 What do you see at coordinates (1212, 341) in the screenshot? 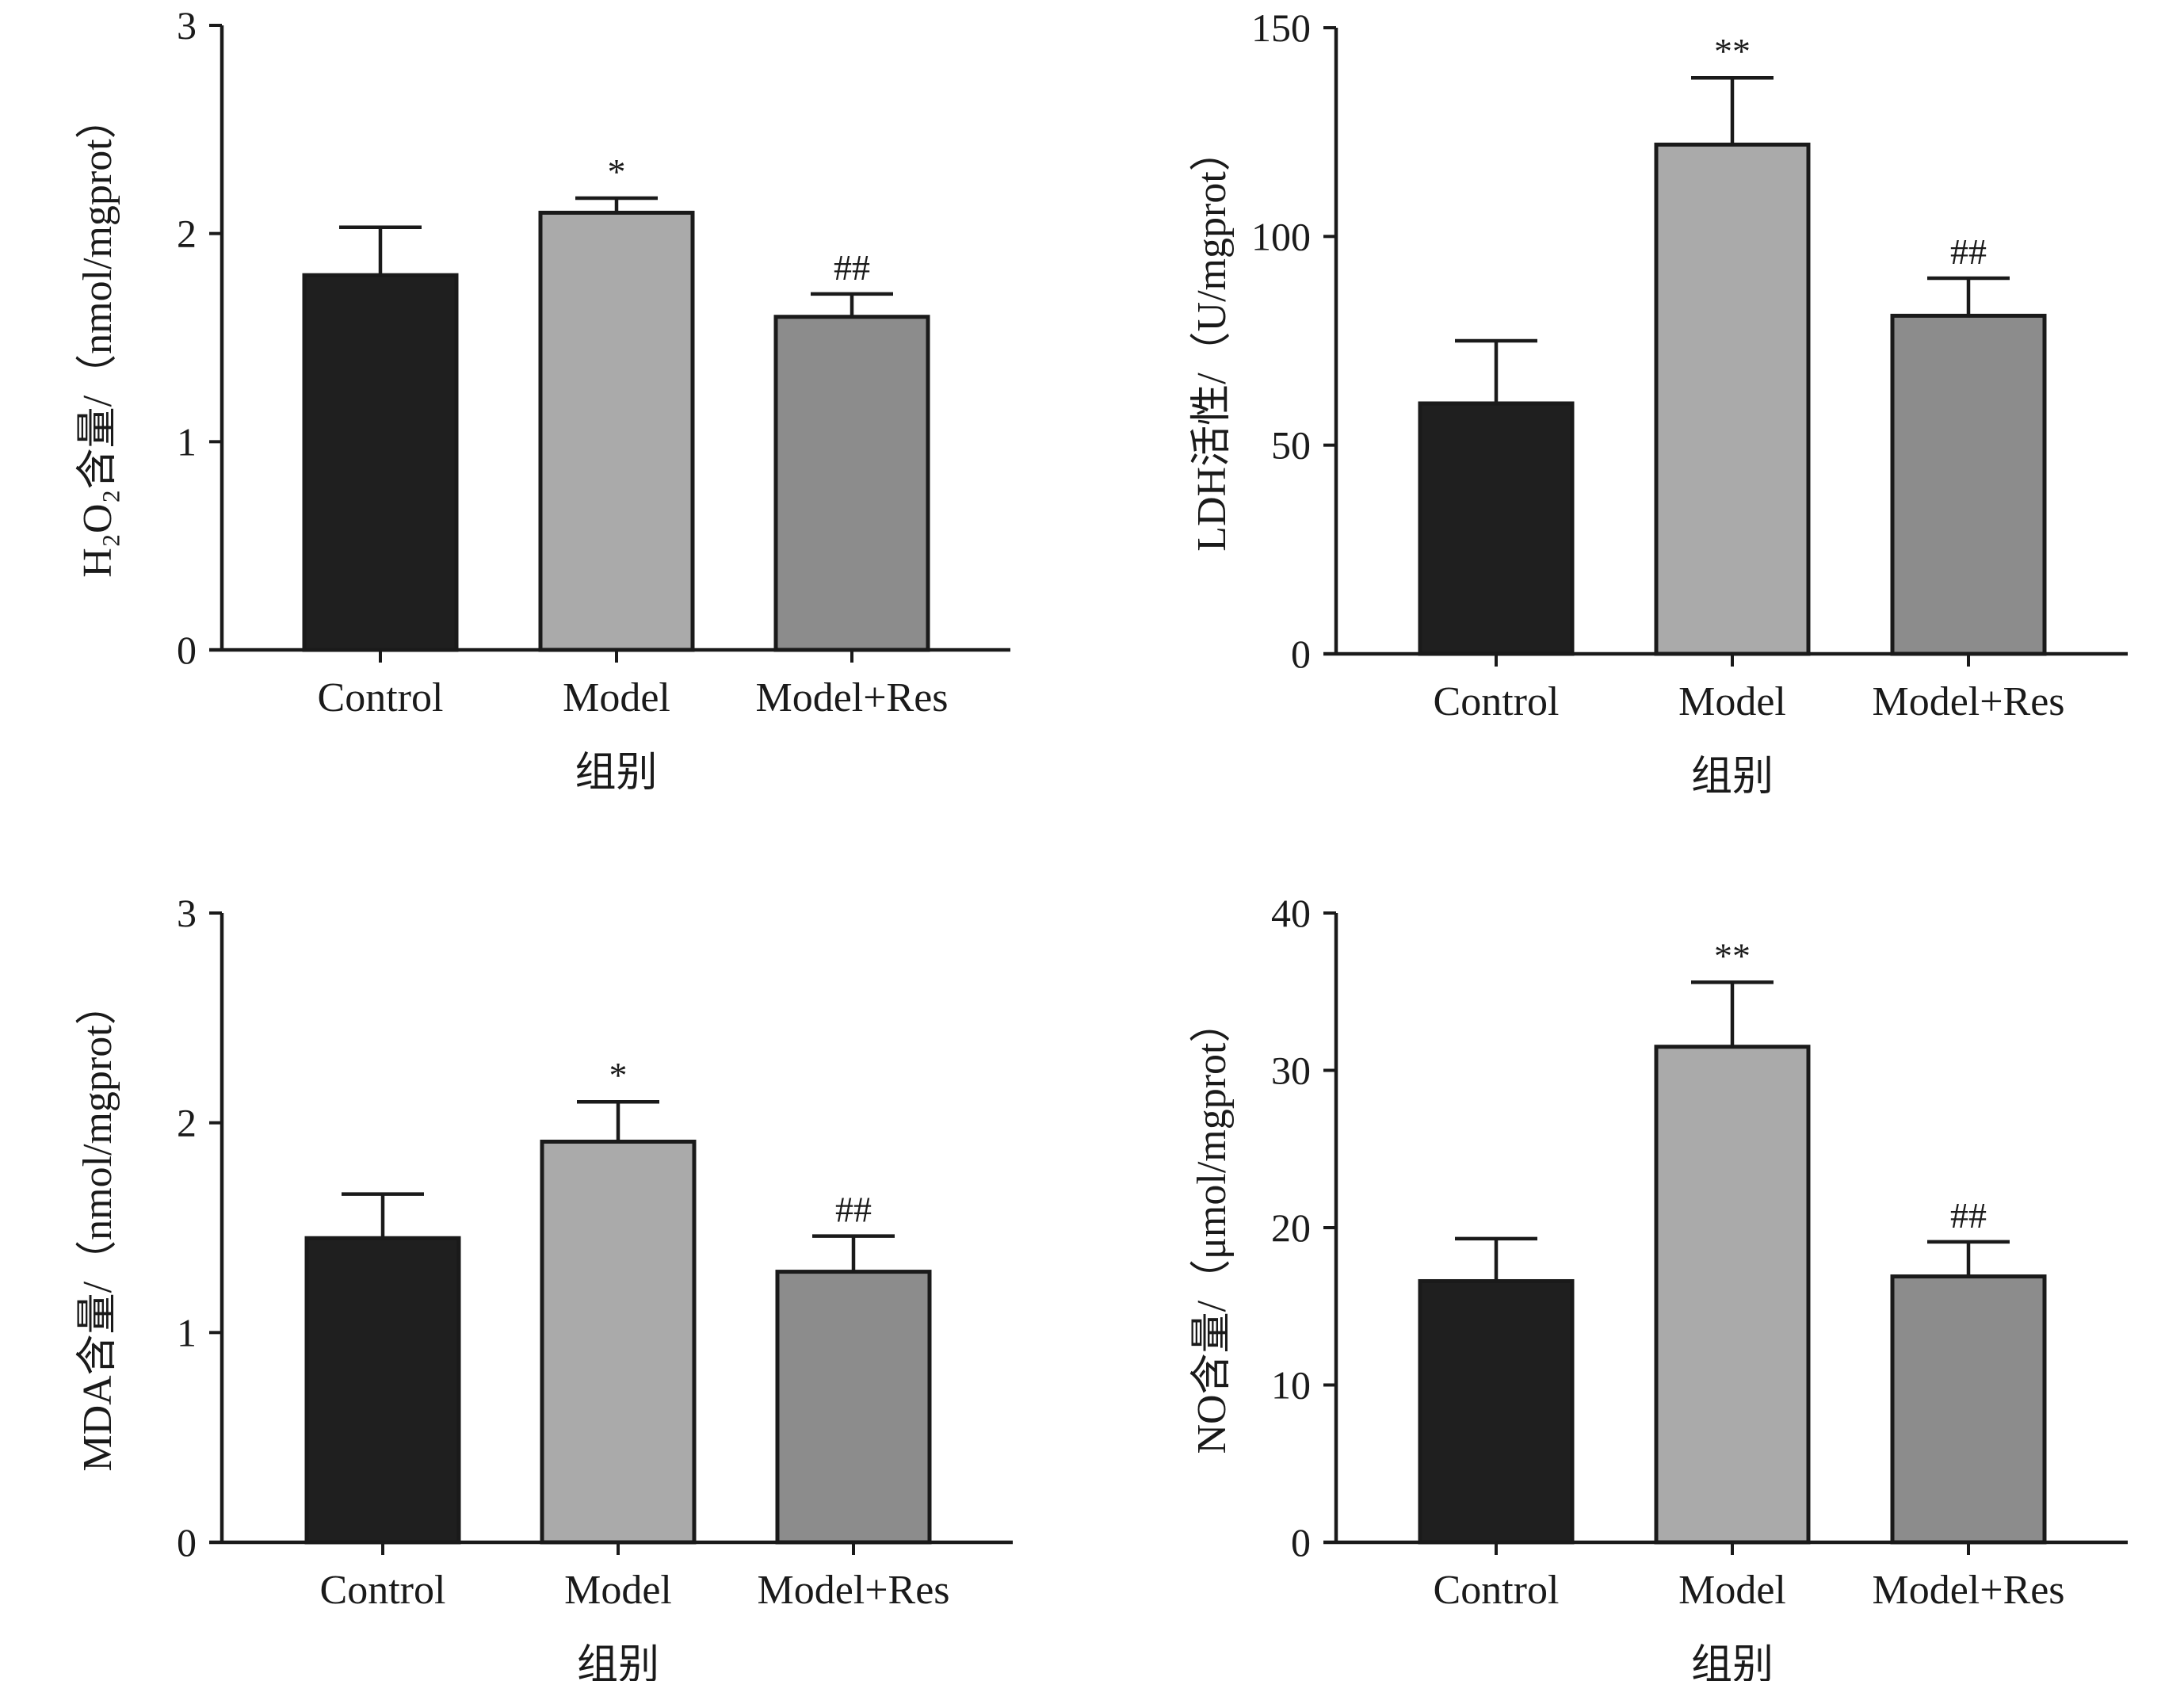
I see `y-axis-title: LDH活性/（U/mgprot）` at bounding box center [1212, 341].